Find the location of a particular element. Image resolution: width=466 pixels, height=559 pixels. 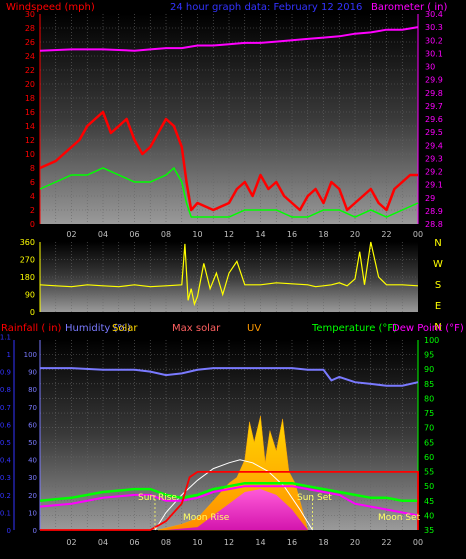

rainfall-y-tick: 0 is located at coordinates (9, 531).